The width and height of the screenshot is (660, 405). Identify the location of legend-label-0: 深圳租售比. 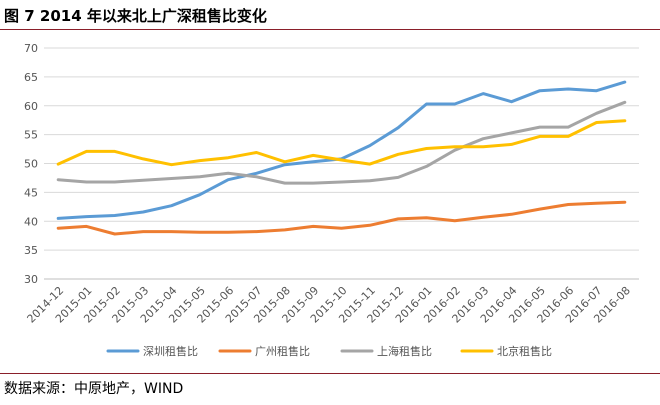
(170, 351).